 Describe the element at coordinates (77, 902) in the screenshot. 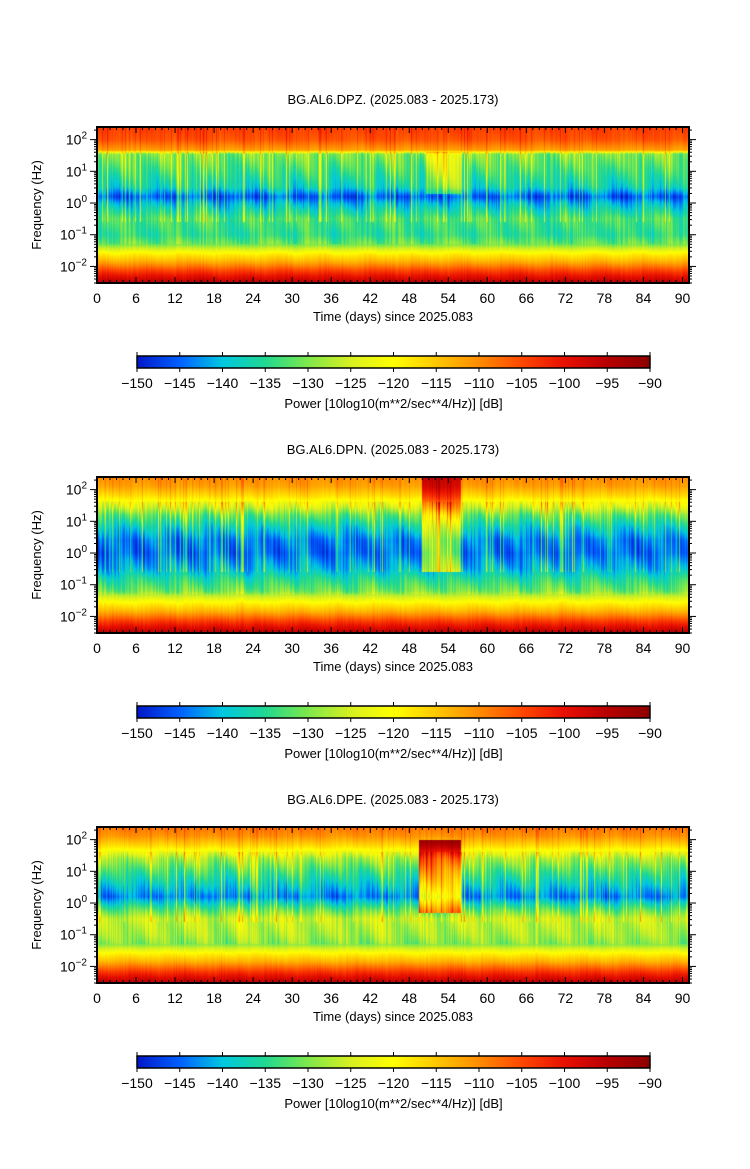

I see `y-tick-label: 10⁰` at that location.